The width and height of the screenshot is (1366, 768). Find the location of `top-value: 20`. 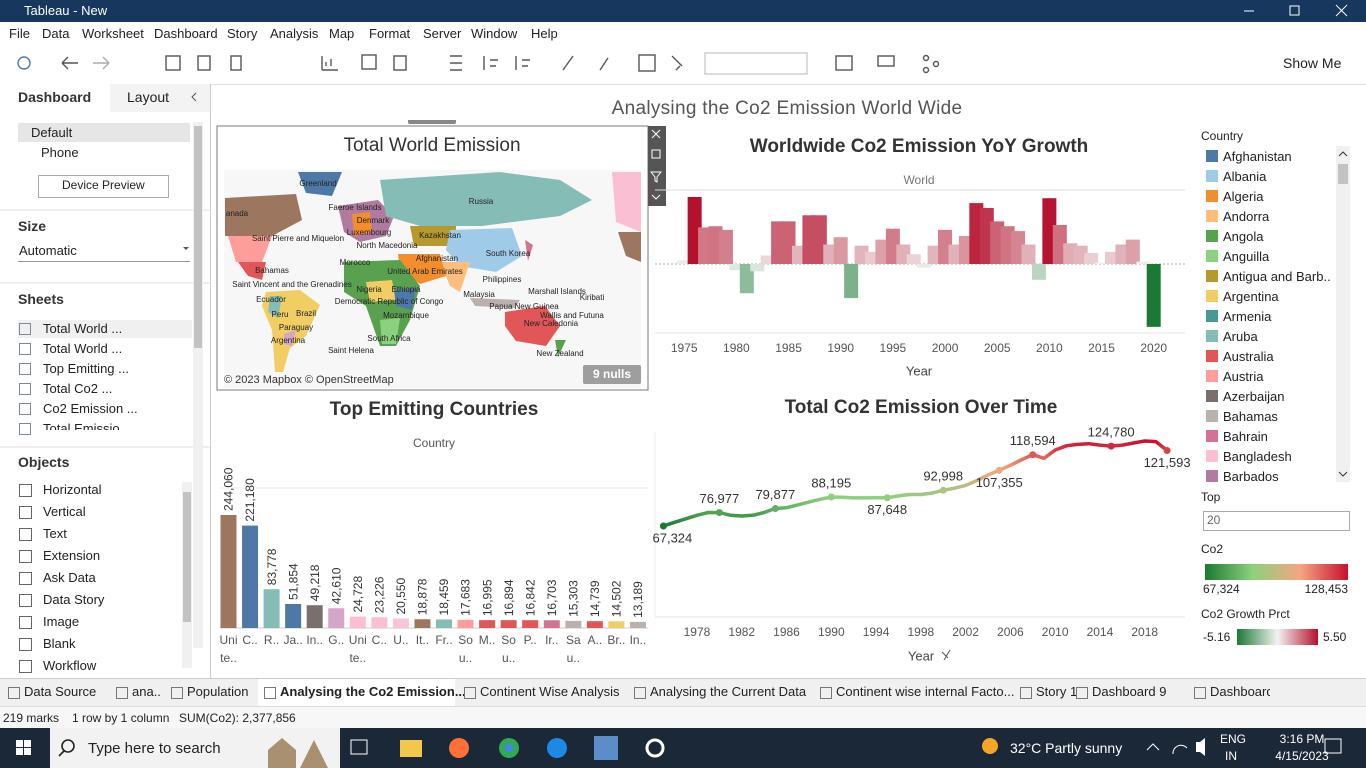

top-value: 20 is located at coordinates (1214, 520).